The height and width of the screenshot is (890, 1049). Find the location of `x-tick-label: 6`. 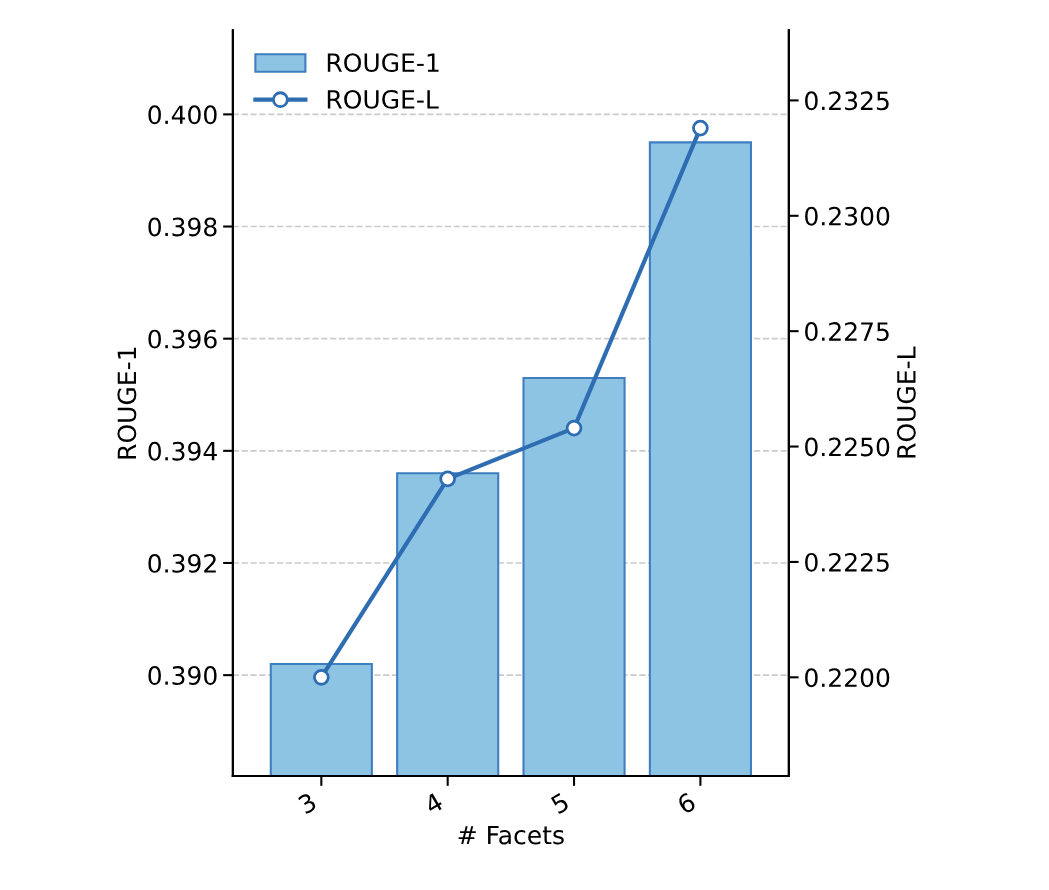

x-tick-label: 6 is located at coordinates (686, 803).